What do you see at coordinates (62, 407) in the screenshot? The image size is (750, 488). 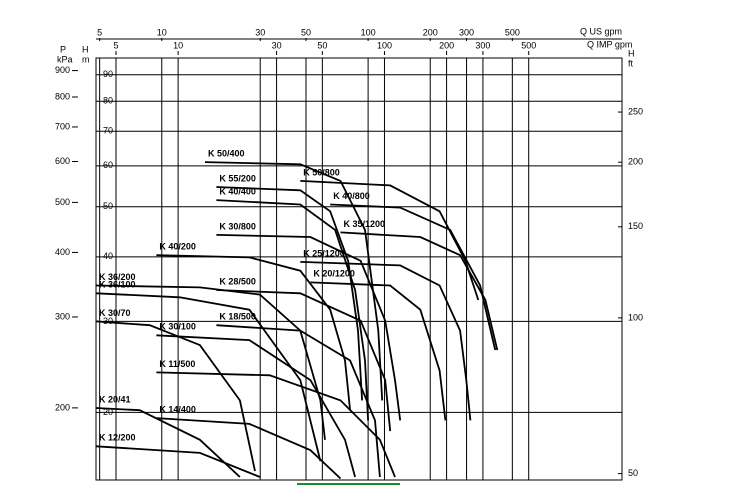 I see `p-tick-label: 200` at bounding box center [62, 407].